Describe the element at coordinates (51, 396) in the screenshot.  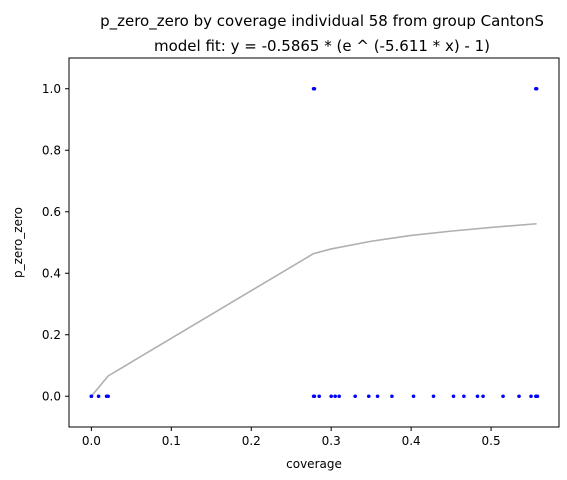
I see `y-tick-label: 0.0` at that location.